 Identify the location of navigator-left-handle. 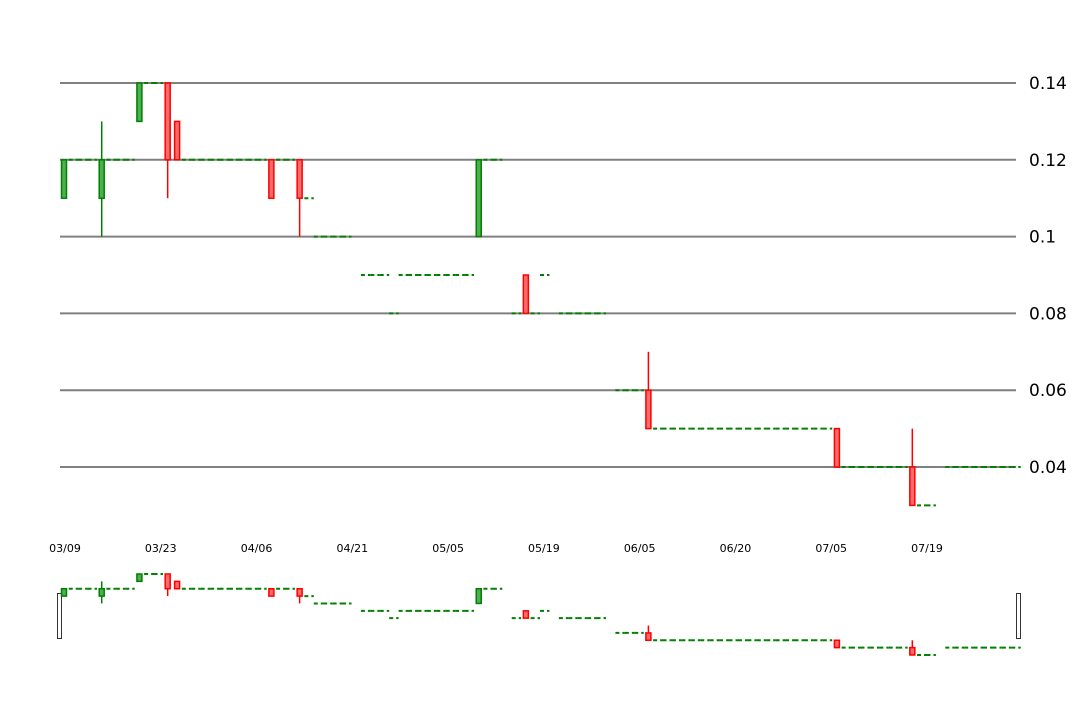
(59, 616).